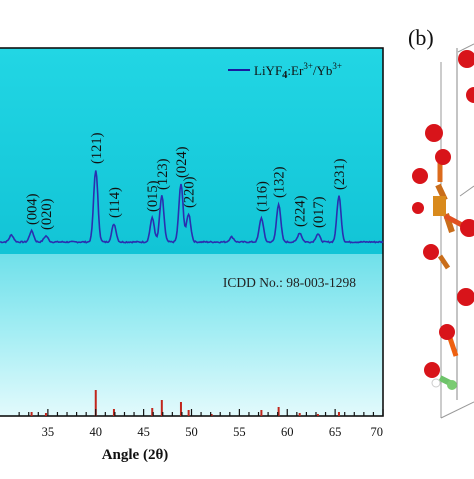 The height and width of the screenshot is (479, 474). I want to click on x-tick-label: 35, so click(48, 432).